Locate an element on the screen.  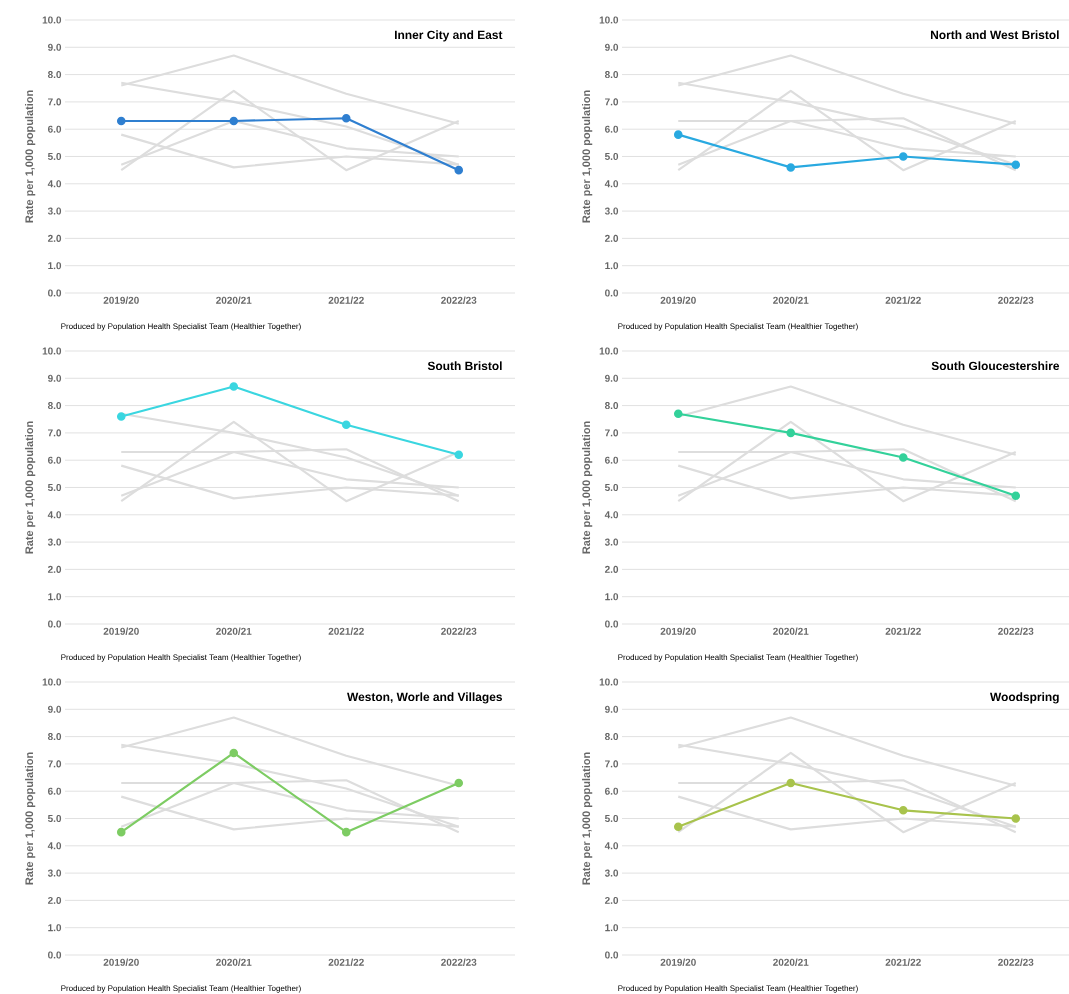
text: South Bristol is located at coordinates (464, 366).